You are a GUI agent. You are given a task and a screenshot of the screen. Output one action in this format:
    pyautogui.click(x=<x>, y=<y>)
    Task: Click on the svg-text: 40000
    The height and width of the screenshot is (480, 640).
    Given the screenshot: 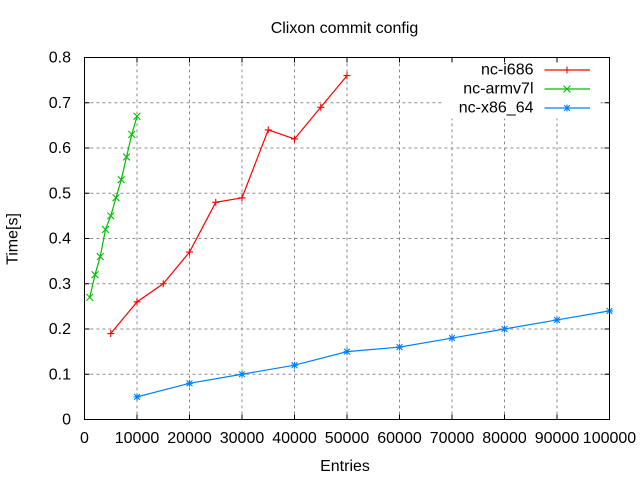 What is the action you would take?
    pyautogui.click(x=294, y=438)
    